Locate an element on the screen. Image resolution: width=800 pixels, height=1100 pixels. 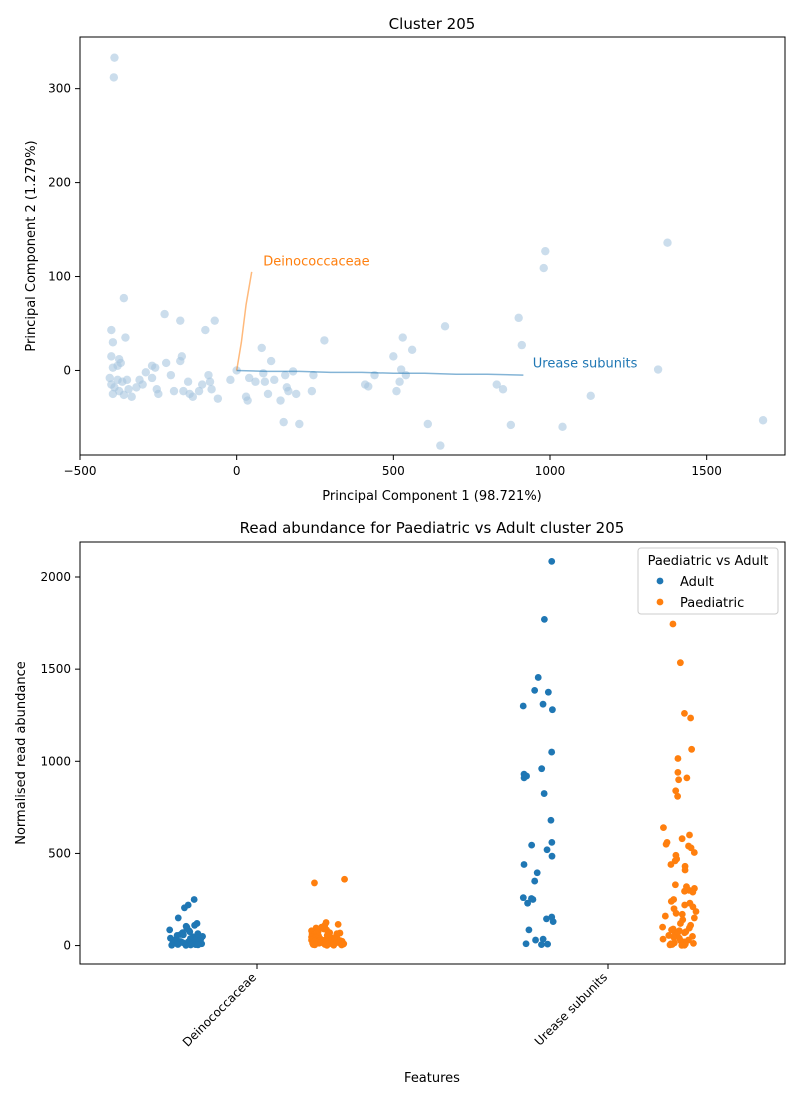
legend-title: Paediatric vs Adult is located at coordinates (708, 561).